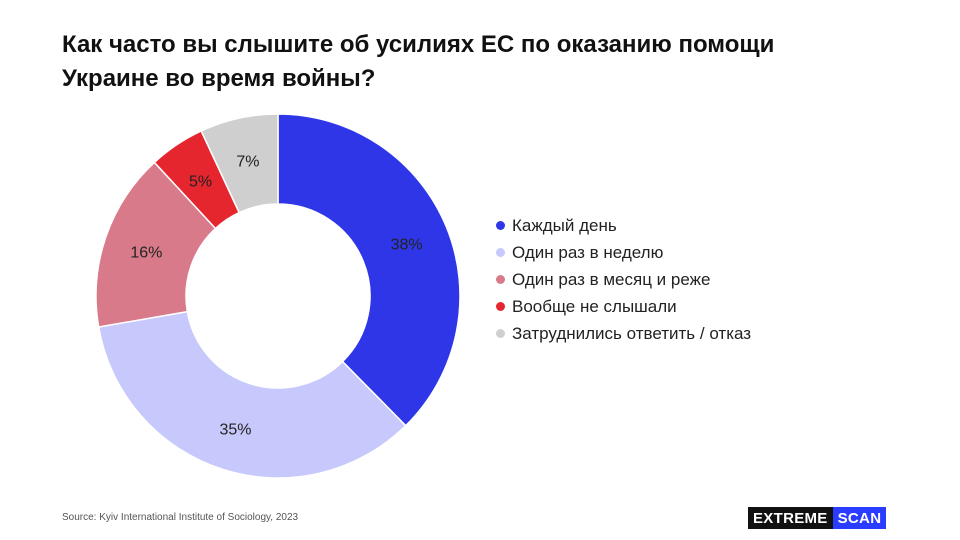  Describe the element at coordinates (564, 225) in the screenshot. I see `legend-label-1: Каждый день` at that location.